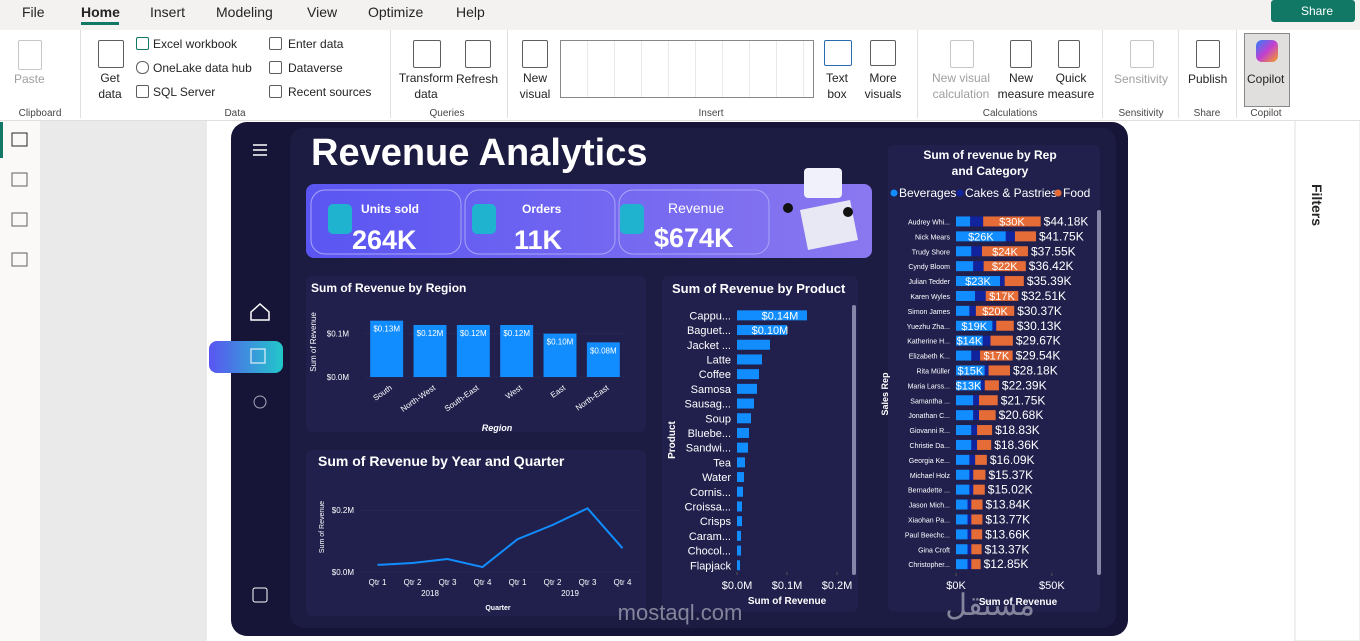  Describe the element at coordinates (33, 12) in the screenshot. I see `menu-tab: File` at that location.